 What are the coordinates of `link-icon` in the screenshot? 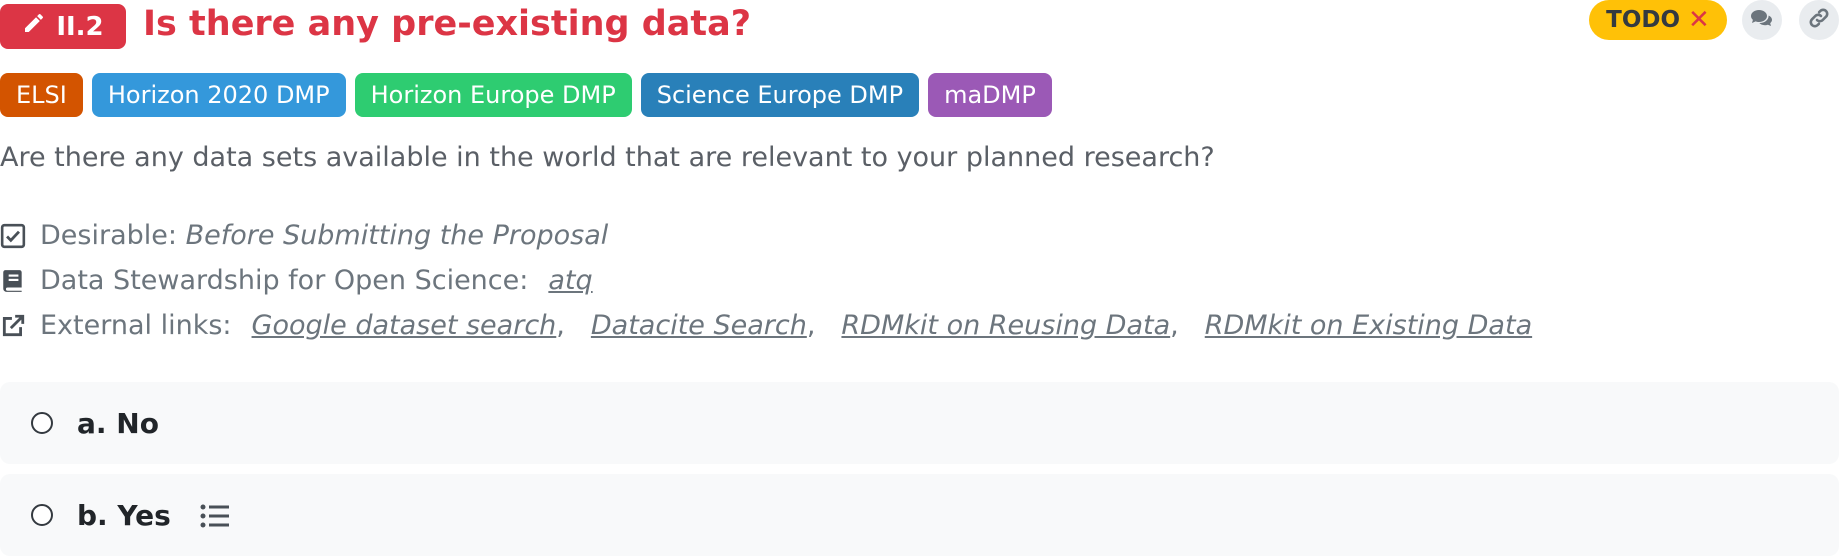 It's located at (1819, 20).